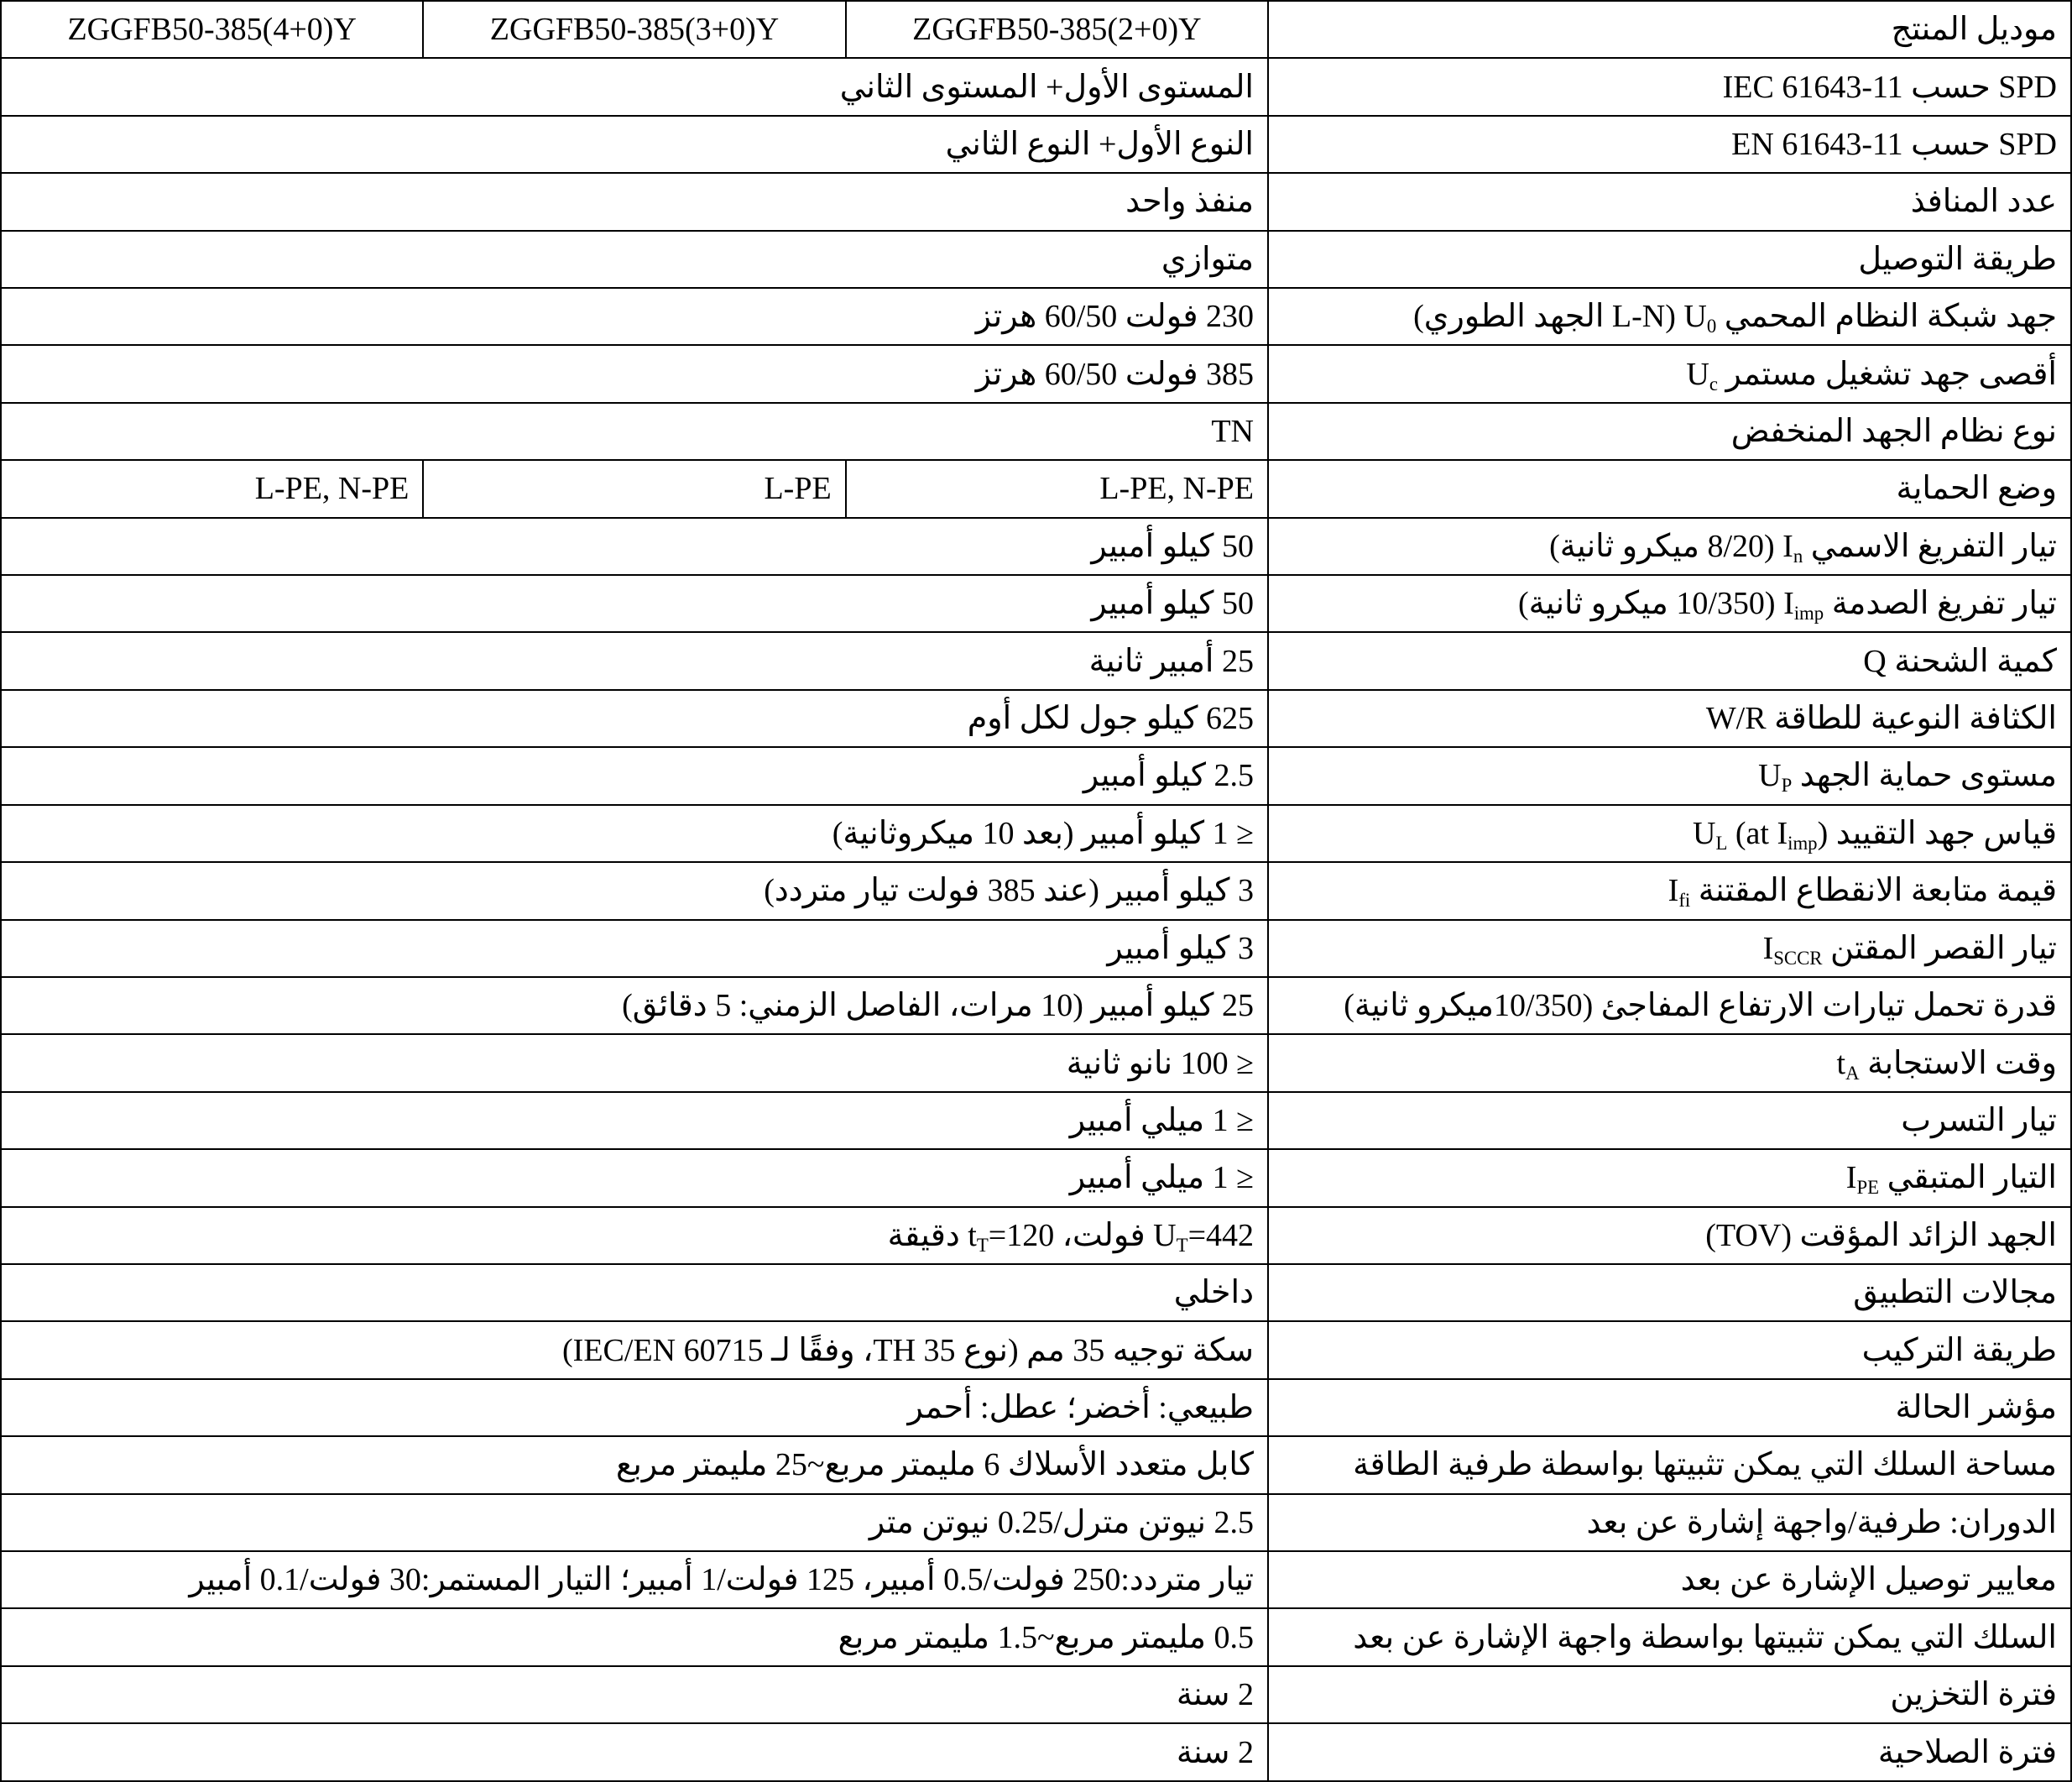 The image size is (2072, 1782). Describe the element at coordinates (634, 489) in the screenshot. I see `row-value-cell: L-PE` at that location.